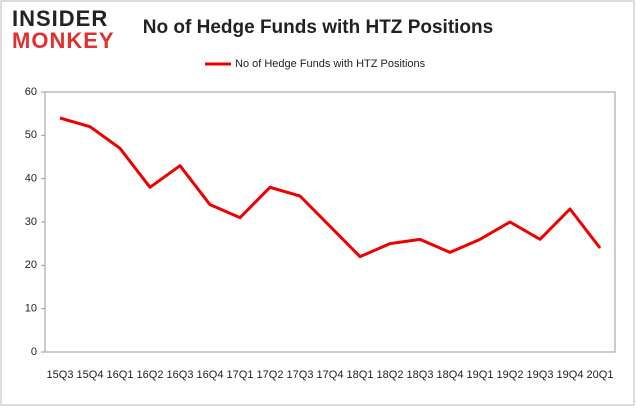 The image size is (637, 408). I want to click on y-tick-label: 0, so click(34, 352).